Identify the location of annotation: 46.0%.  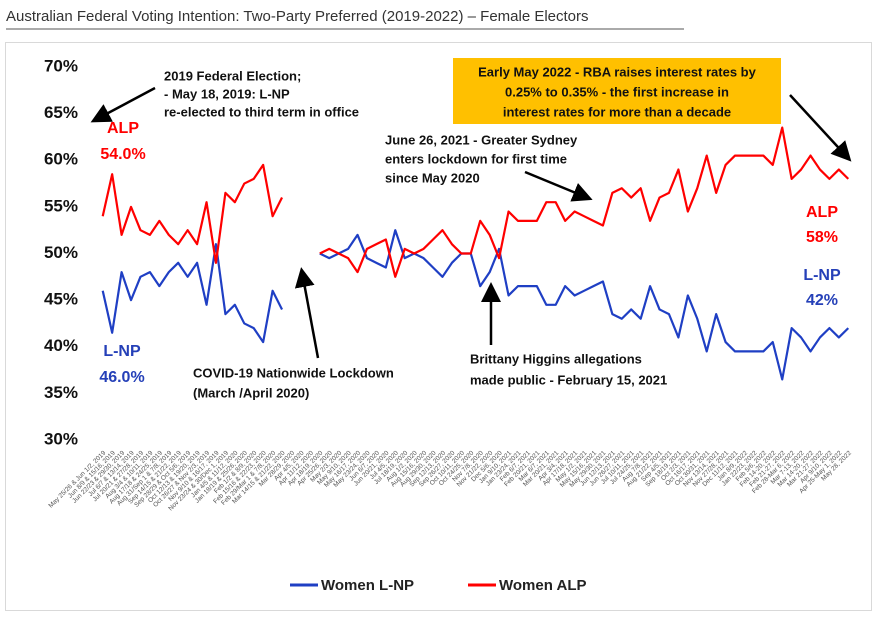
(121, 377).